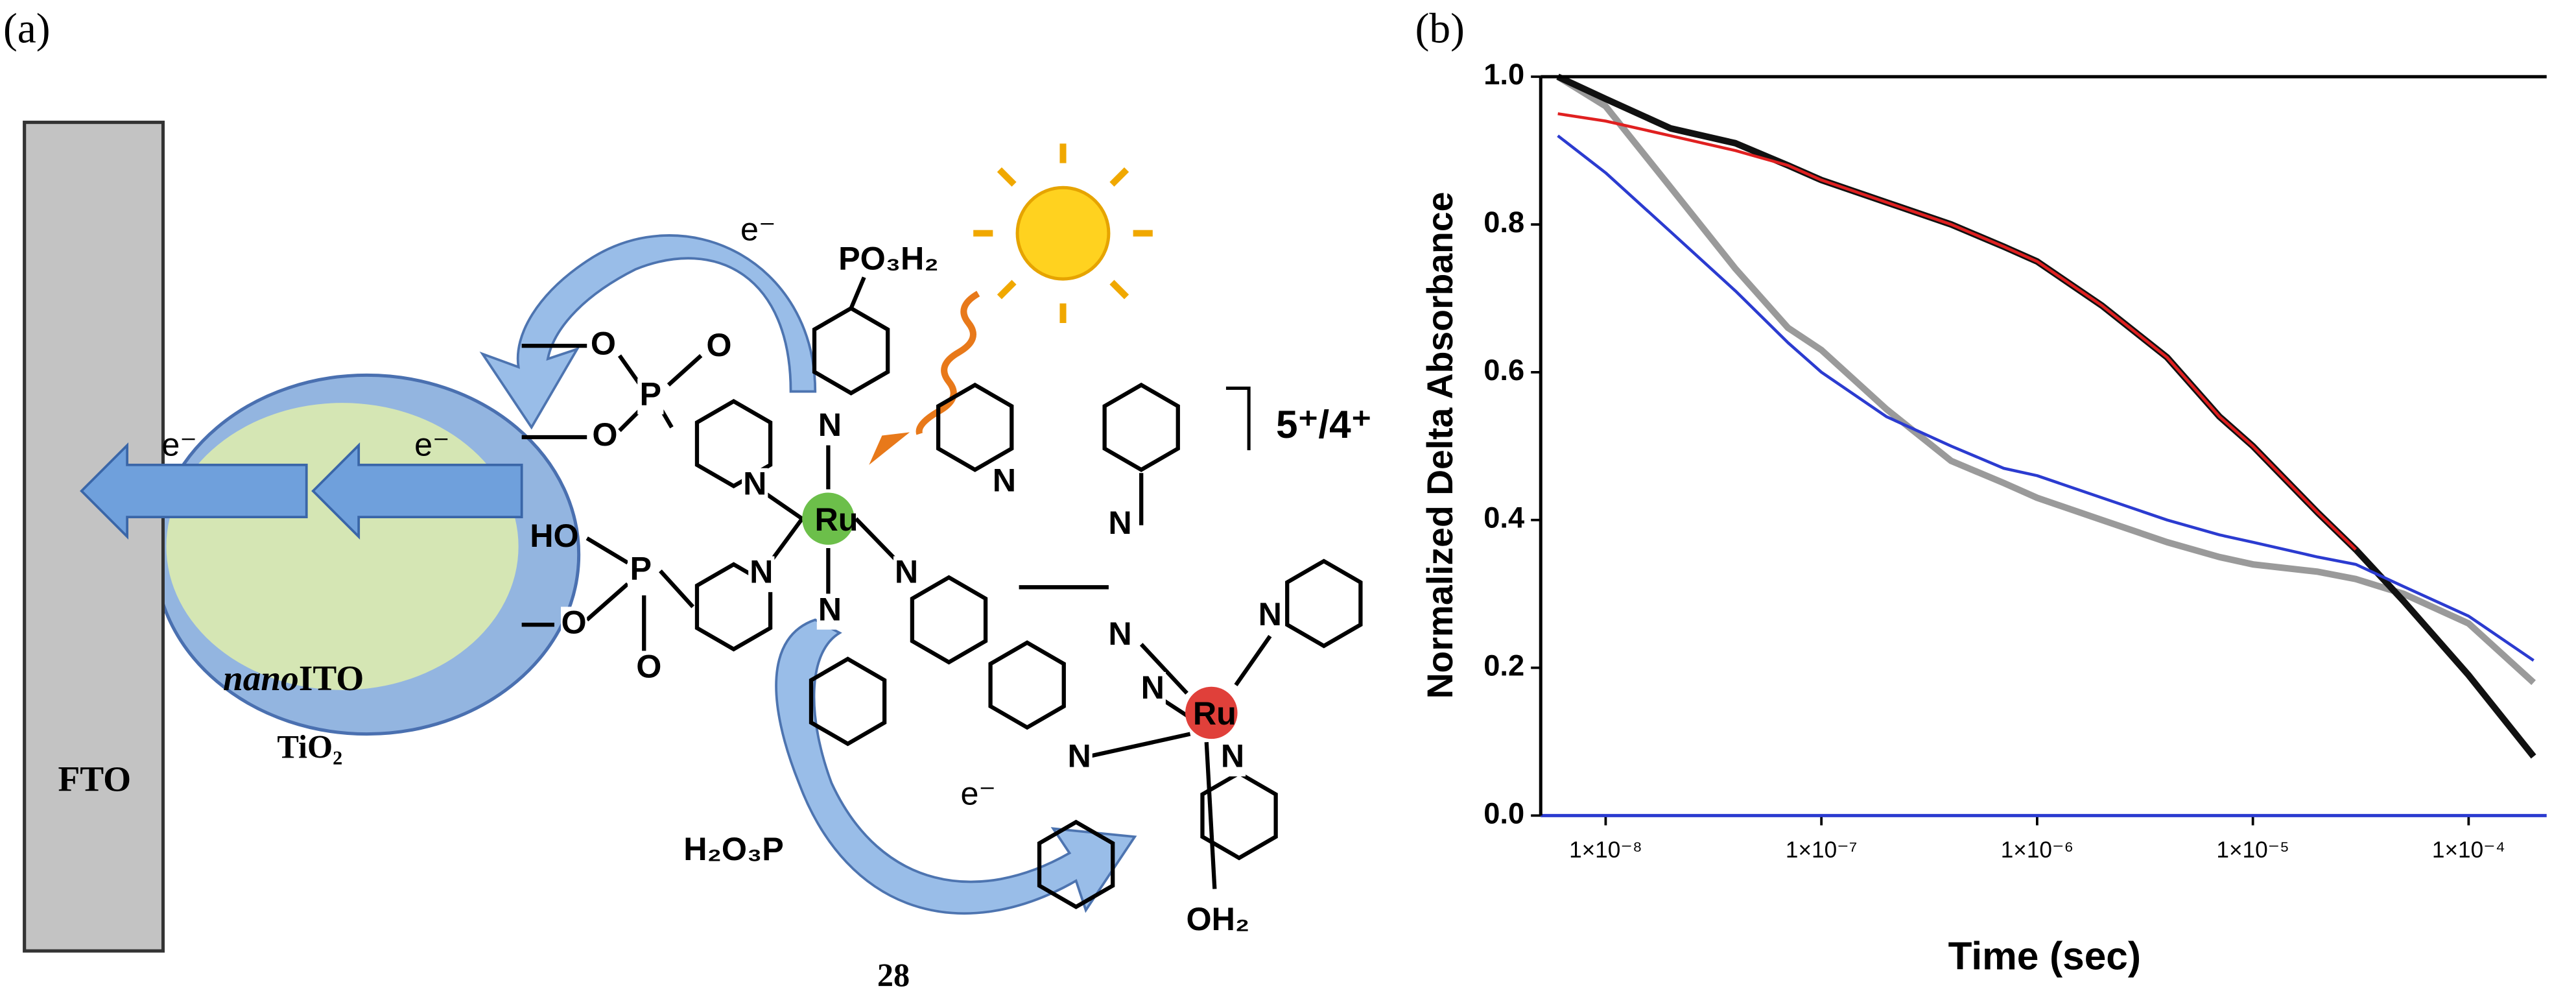  Describe the element at coordinates (554, 535) in the screenshot. I see `group-label: HO` at that location.